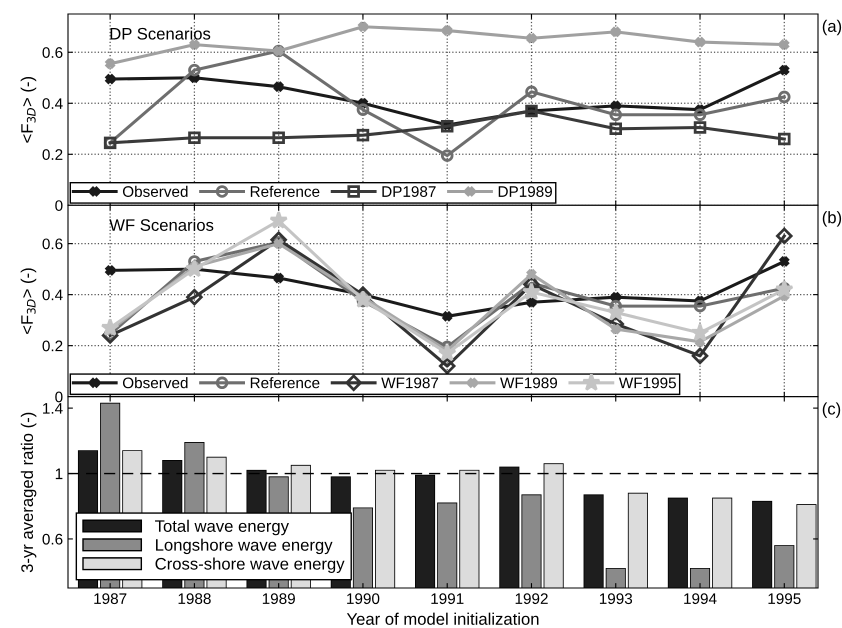 This screenshot has height=628, width=842. What do you see at coordinates (59, 474) in the screenshot?
I see `y-tick-label: 1` at bounding box center [59, 474].